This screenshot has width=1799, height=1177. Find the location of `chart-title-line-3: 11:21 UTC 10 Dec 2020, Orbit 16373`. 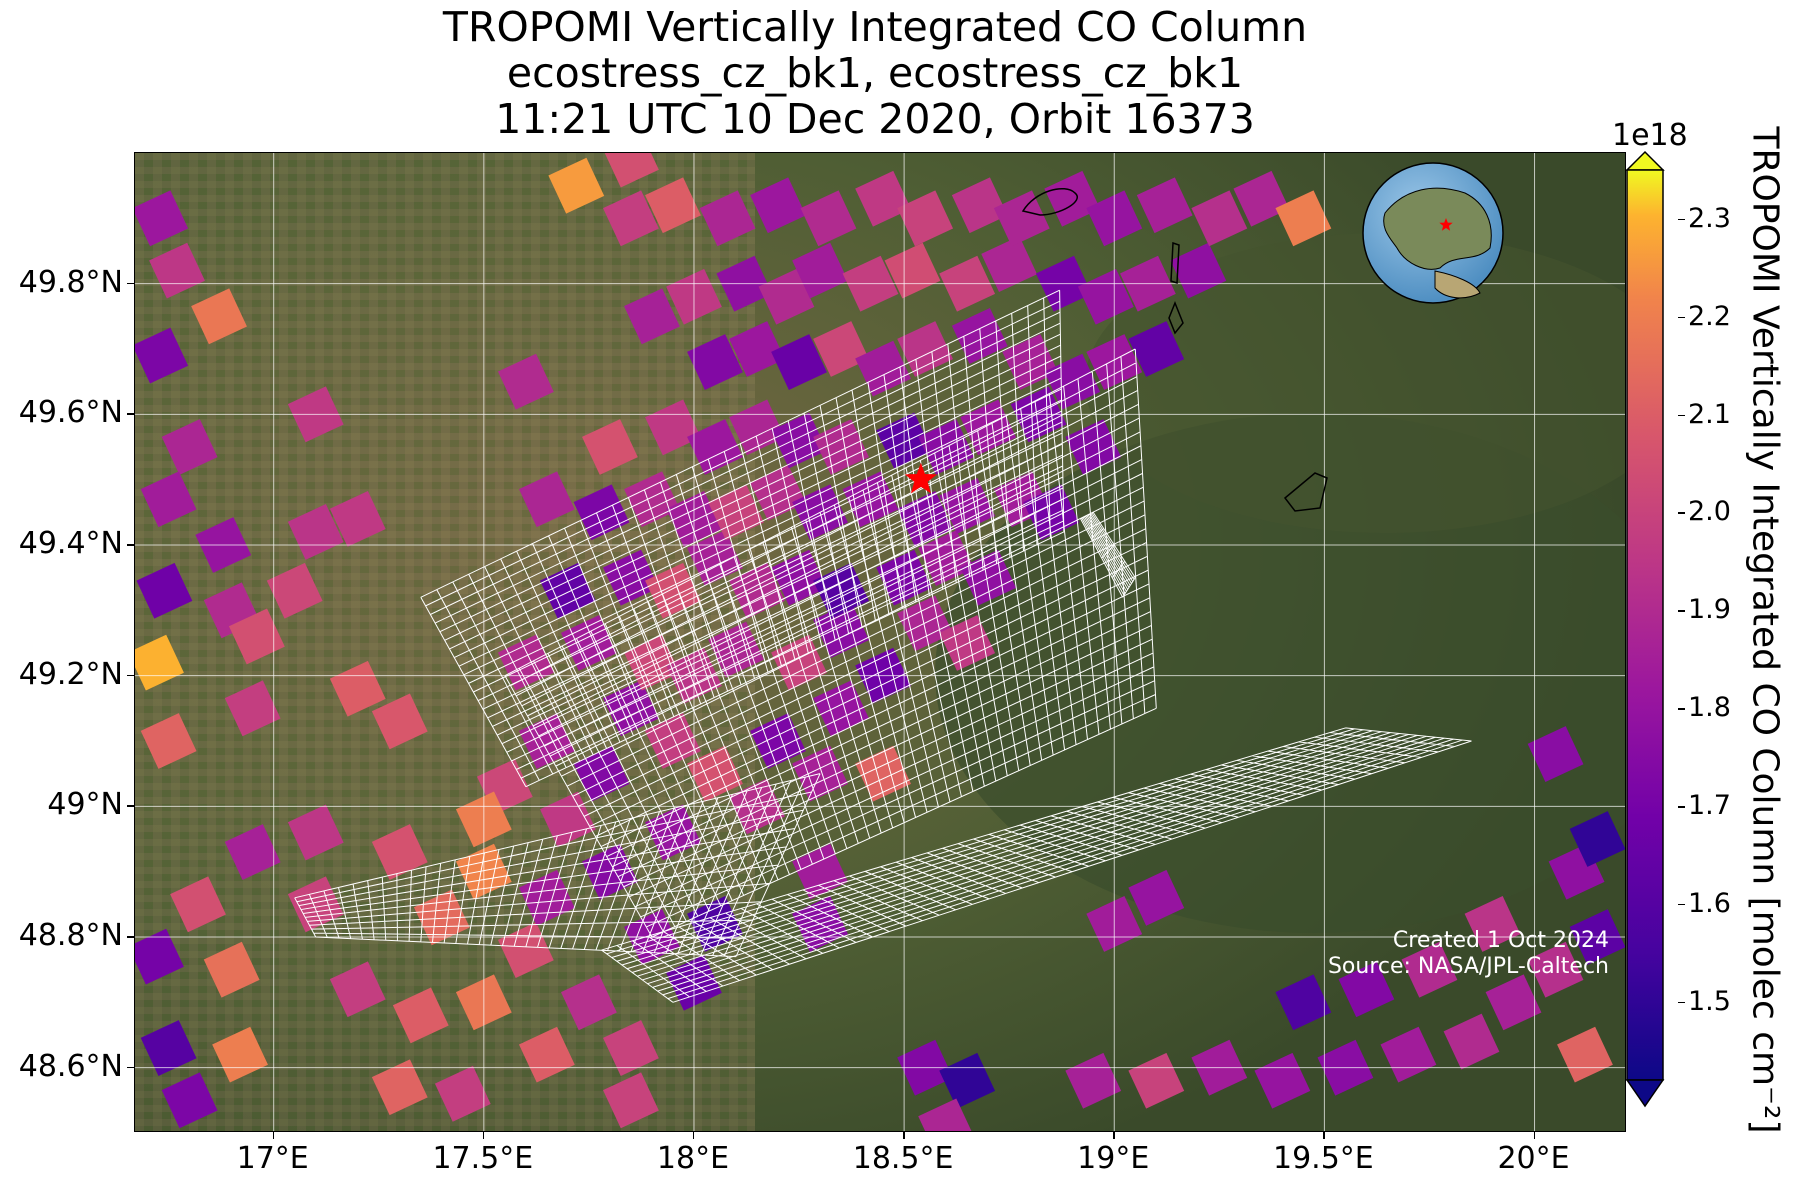

chart-title-line-3: 11:21 UTC 10 Dec 2020, Orbit 16373 is located at coordinates (875, 119).